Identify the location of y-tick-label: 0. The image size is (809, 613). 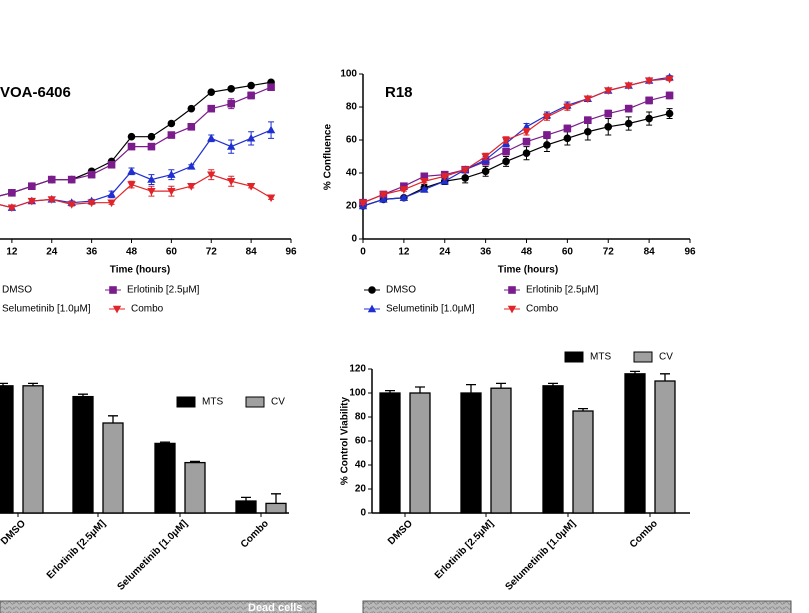
(354, 239).